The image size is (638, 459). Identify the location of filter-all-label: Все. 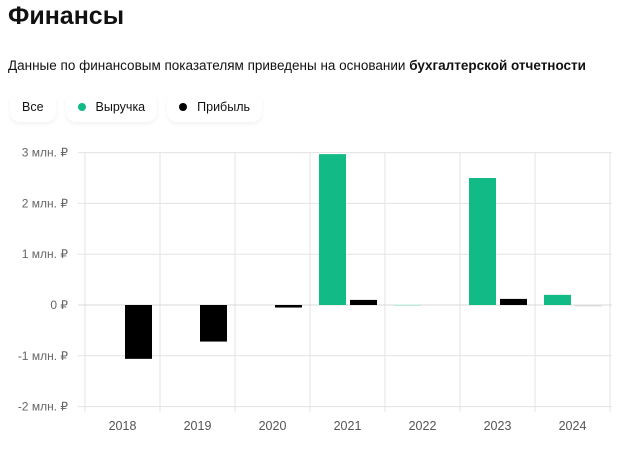
(33, 107).